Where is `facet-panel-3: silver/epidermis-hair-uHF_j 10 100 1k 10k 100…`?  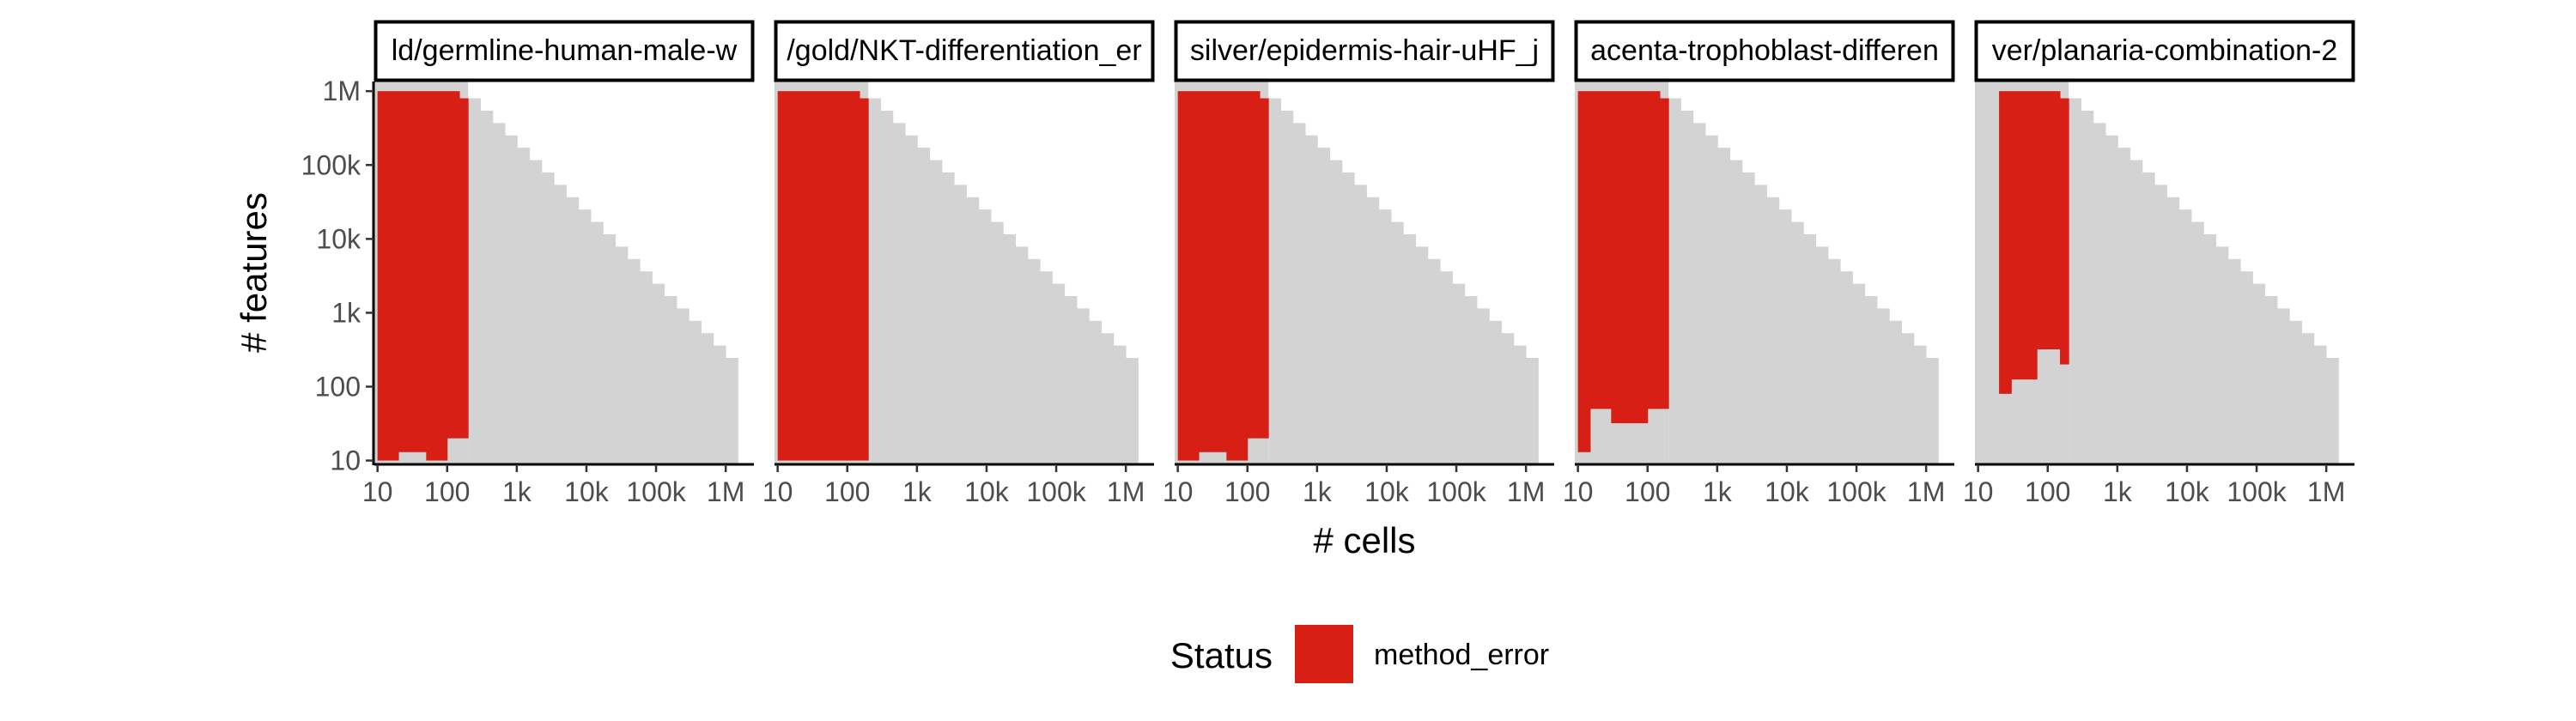 facet-panel-3: silver/epidermis-hair-uHF_j 10 100 1k 10k 100… is located at coordinates (1359, 263).